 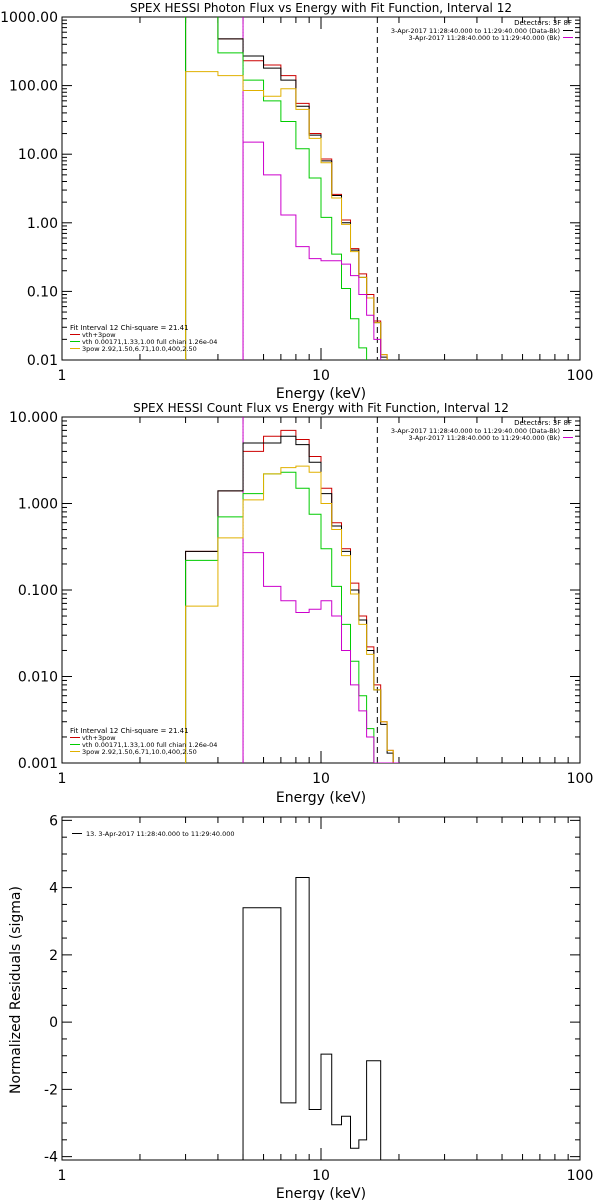 I want to click on y-tick-label: 0.100, so click(x=38, y=591).